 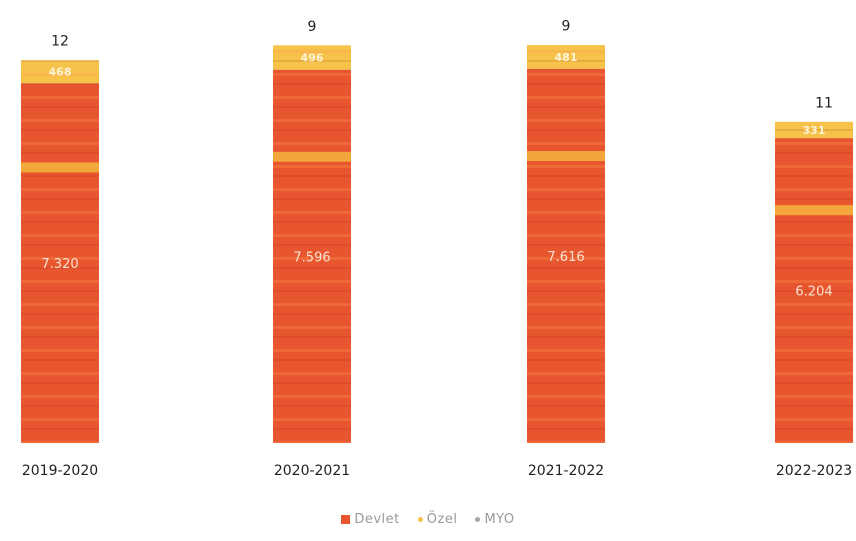 What do you see at coordinates (60, 42) in the screenshot?
I see `data-label-myo-2019-2020: 12` at bounding box center [60, 42].